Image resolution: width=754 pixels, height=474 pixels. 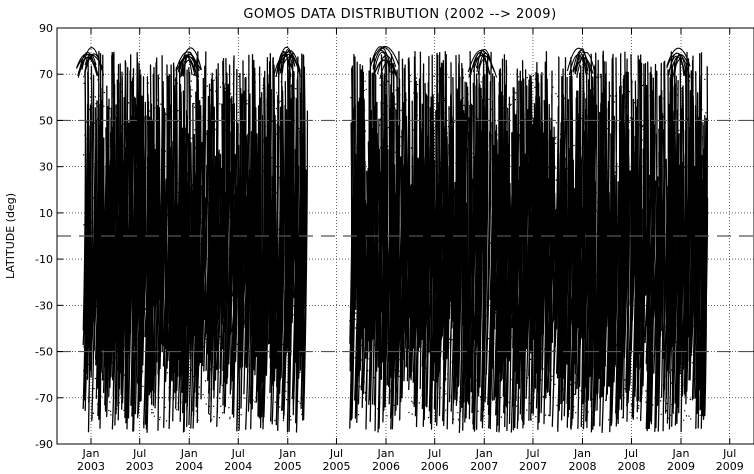 What do you see at coordinates (44, 444) in the screenshot?
I see `y-tick-label: -90` at bounding box center [44, 444].